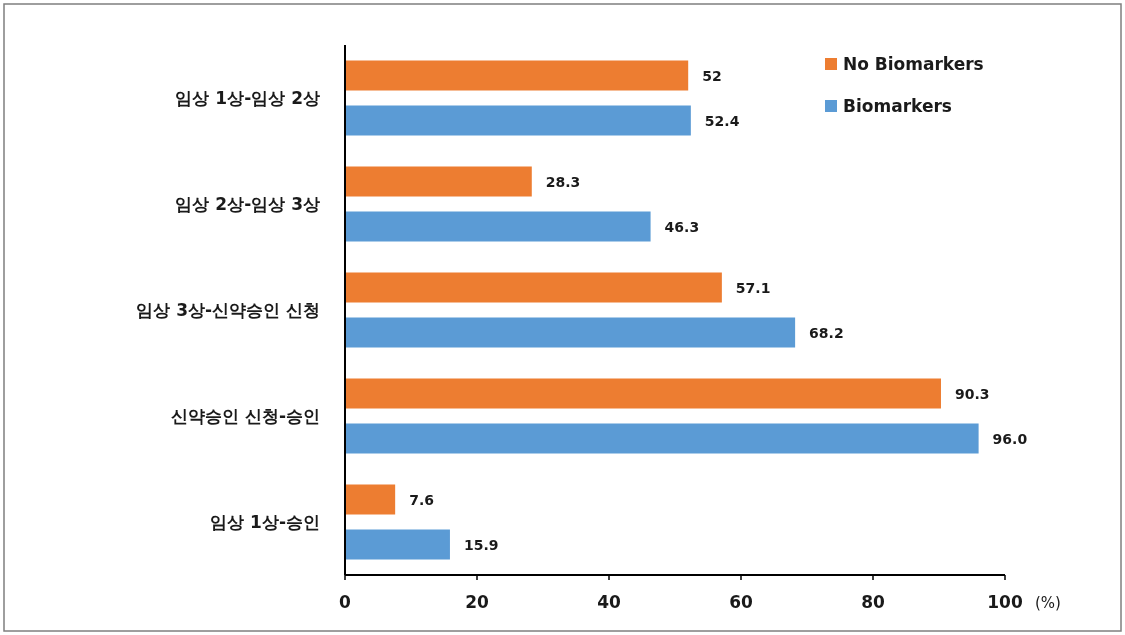  What do you see at coordinates (826, 332) in the screenshot?
I see `data-label: 68.2` at bounding box center [826, 332].